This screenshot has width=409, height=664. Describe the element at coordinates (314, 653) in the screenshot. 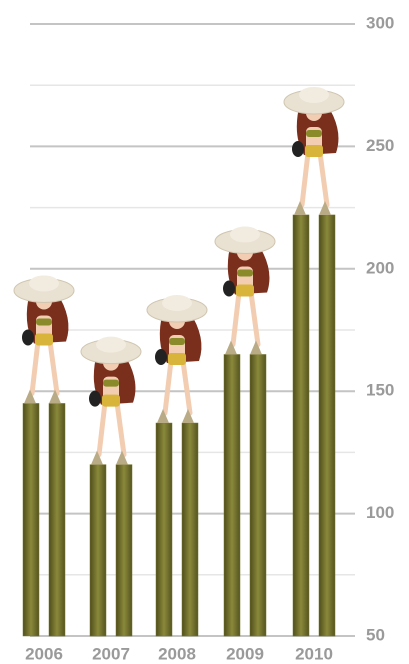

I see `x-tick-label: 2010` at that location.